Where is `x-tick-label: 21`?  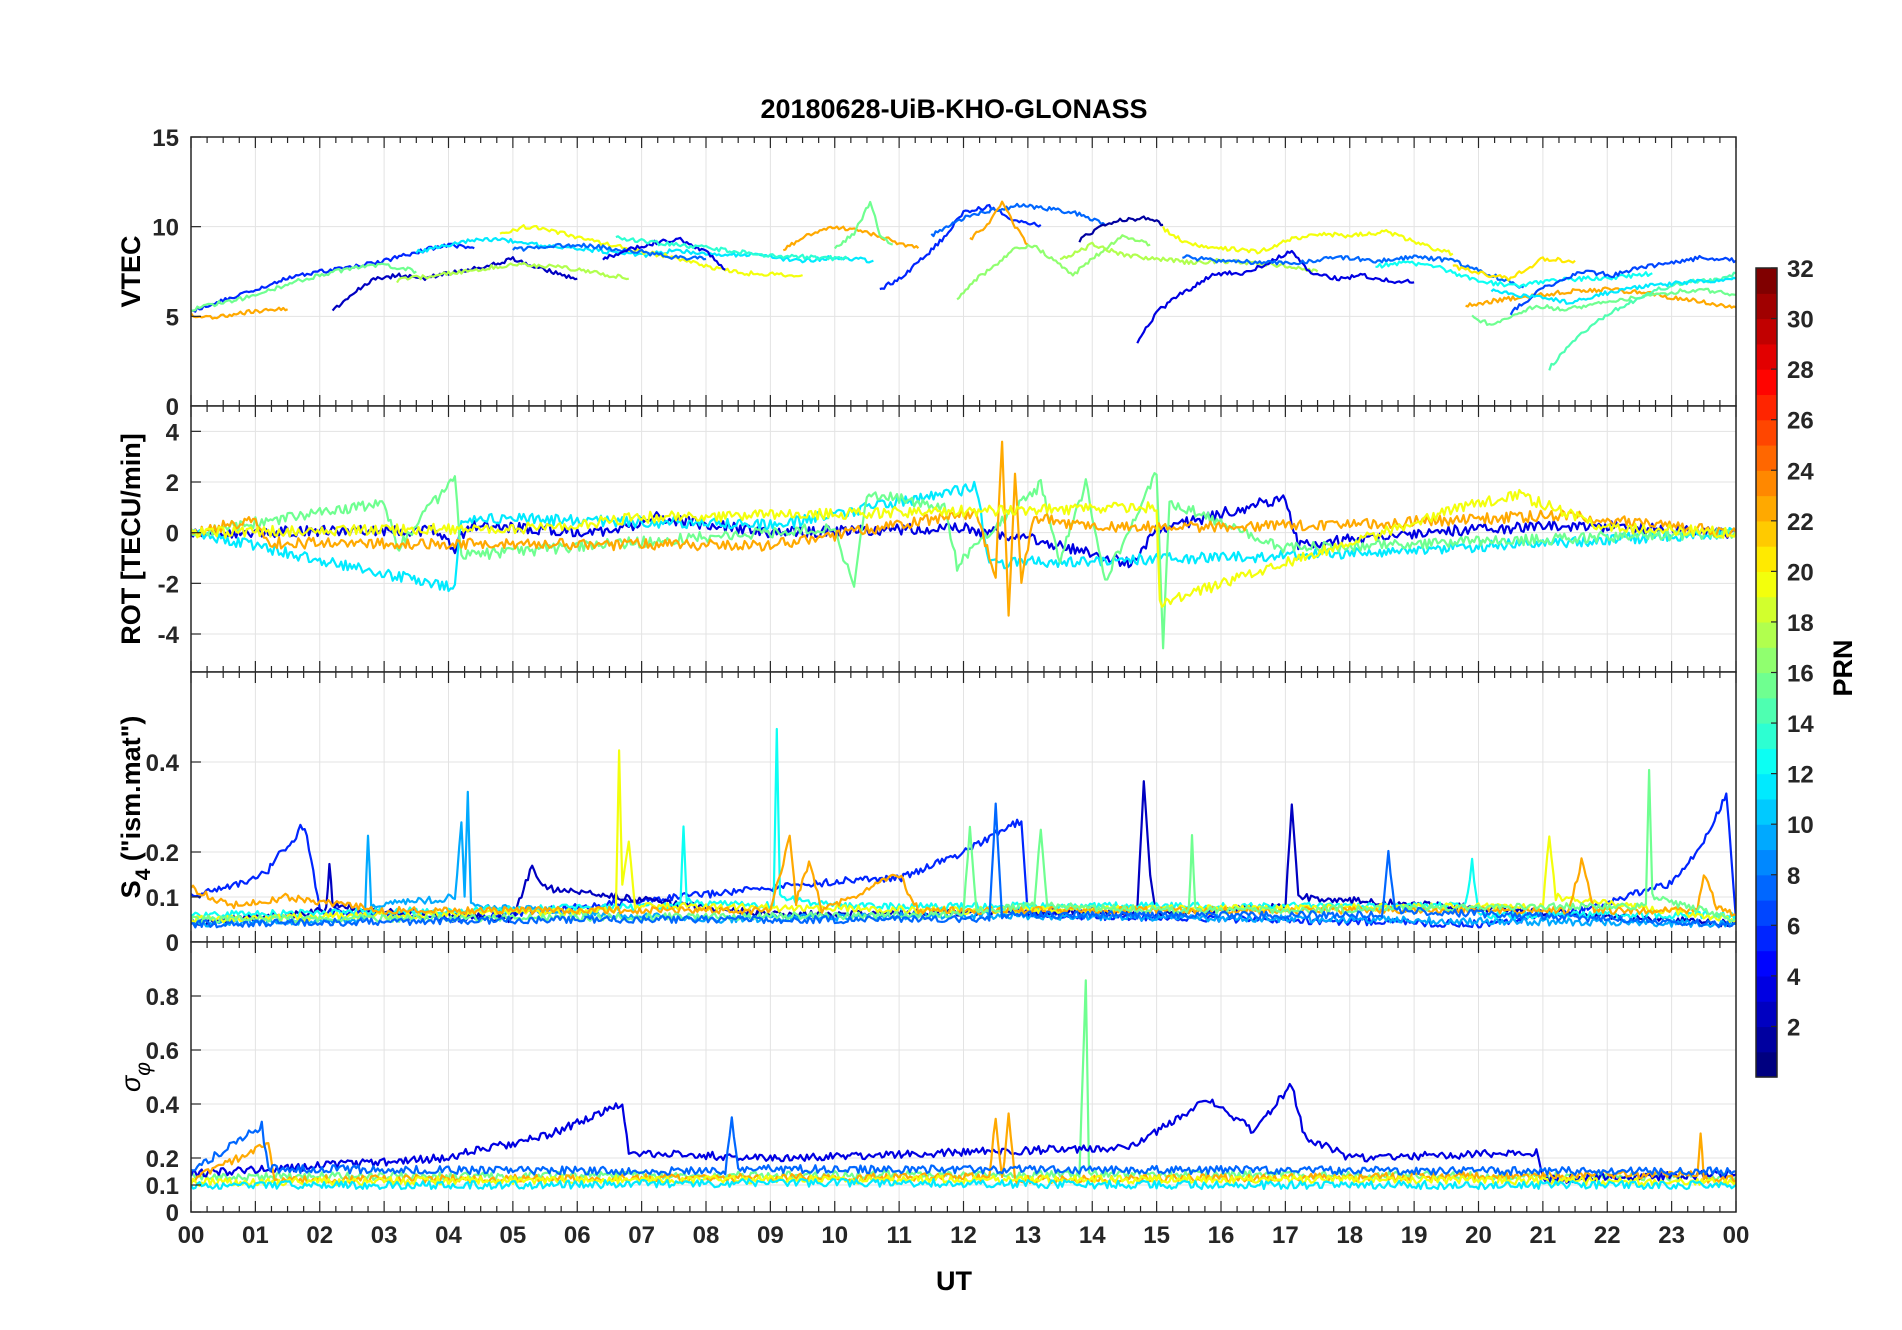
x-tick-label: 21 is located at coordinates (1543, 1235).